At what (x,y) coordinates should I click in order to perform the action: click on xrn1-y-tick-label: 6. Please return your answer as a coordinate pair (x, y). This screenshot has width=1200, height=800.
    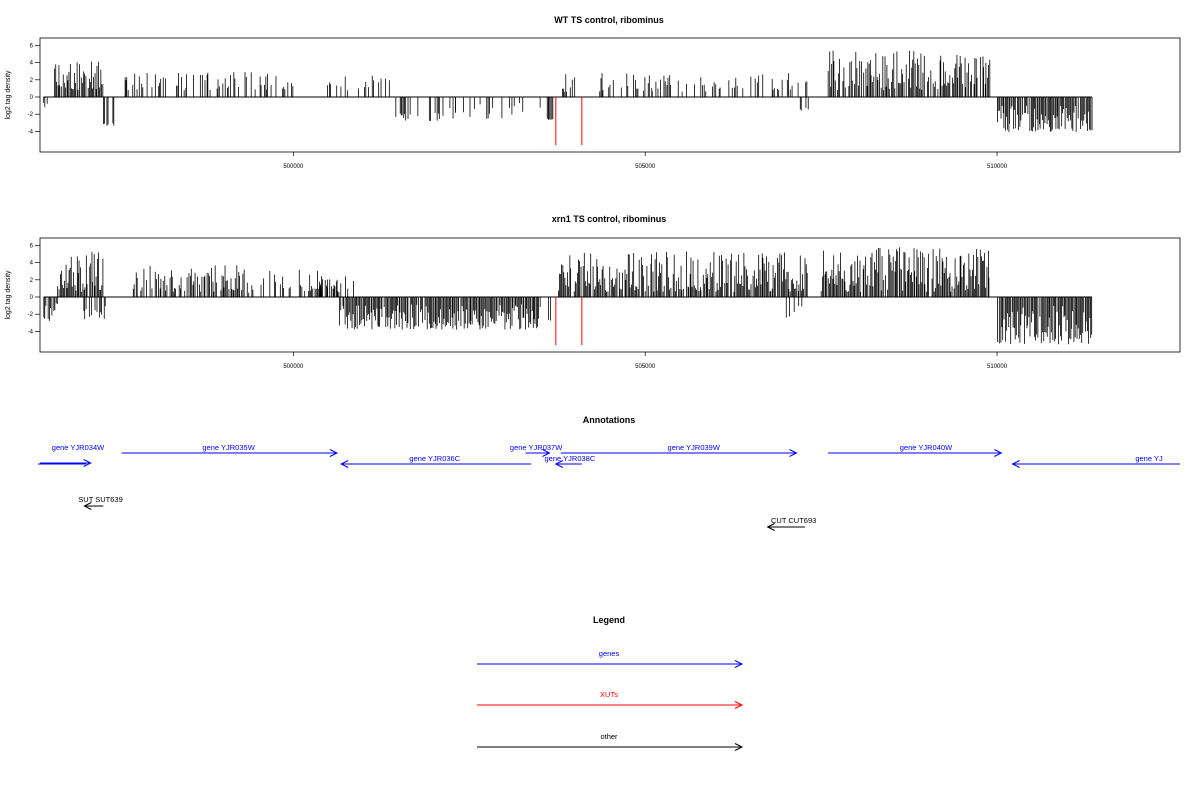
    Looking at the image, I should click on (32, 246).